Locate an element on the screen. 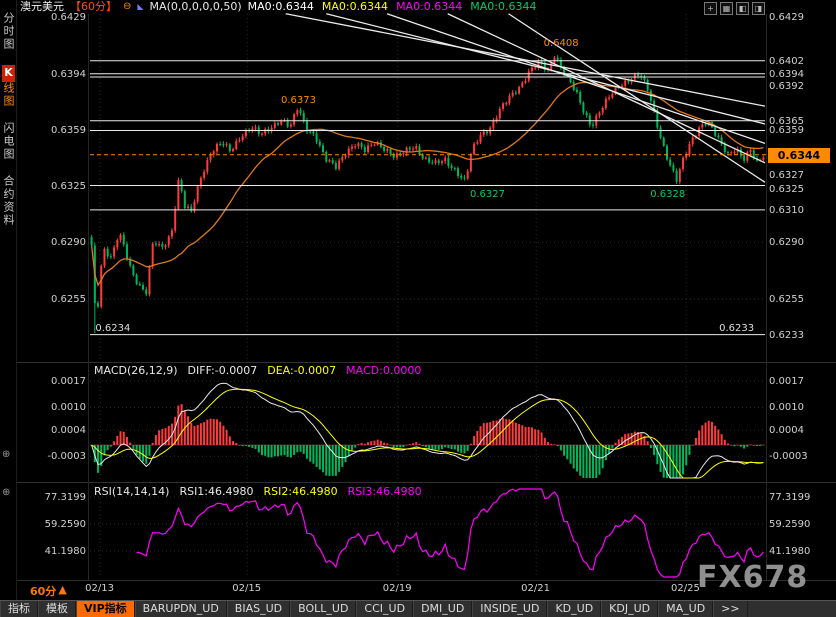  toolbar-button-6: BOLL_UD is located at coordinates (323, 609).